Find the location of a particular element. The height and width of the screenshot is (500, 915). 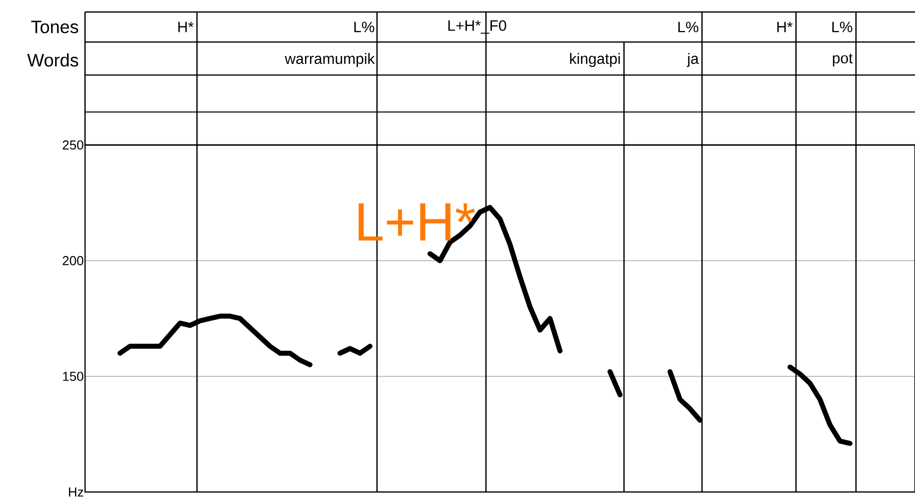

text: ja is located at coordinates (692, 59).